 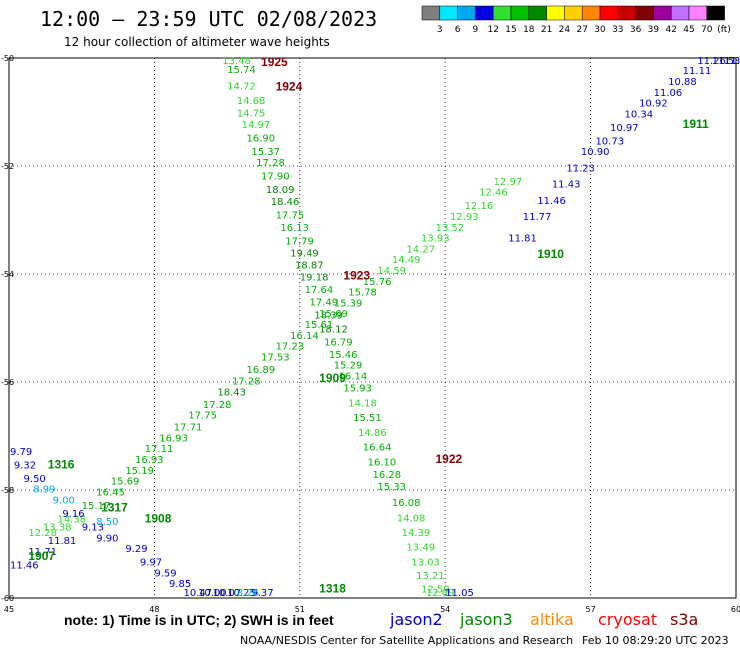 What do you see at coordinates (668, 93) in the screenshot?
I see `swh-label: 11.06` at bounding box center [668, 93].